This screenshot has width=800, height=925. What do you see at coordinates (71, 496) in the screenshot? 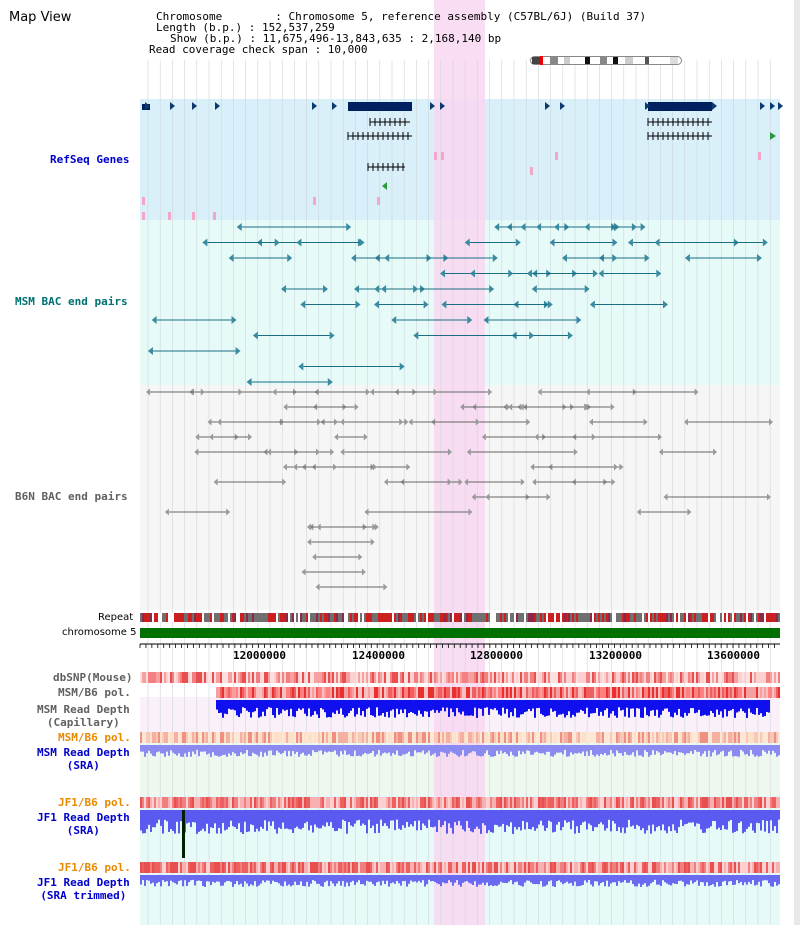
I see `track-label-b6n-bac: B6N BAC end pairs` at bounding box center [71, 496].